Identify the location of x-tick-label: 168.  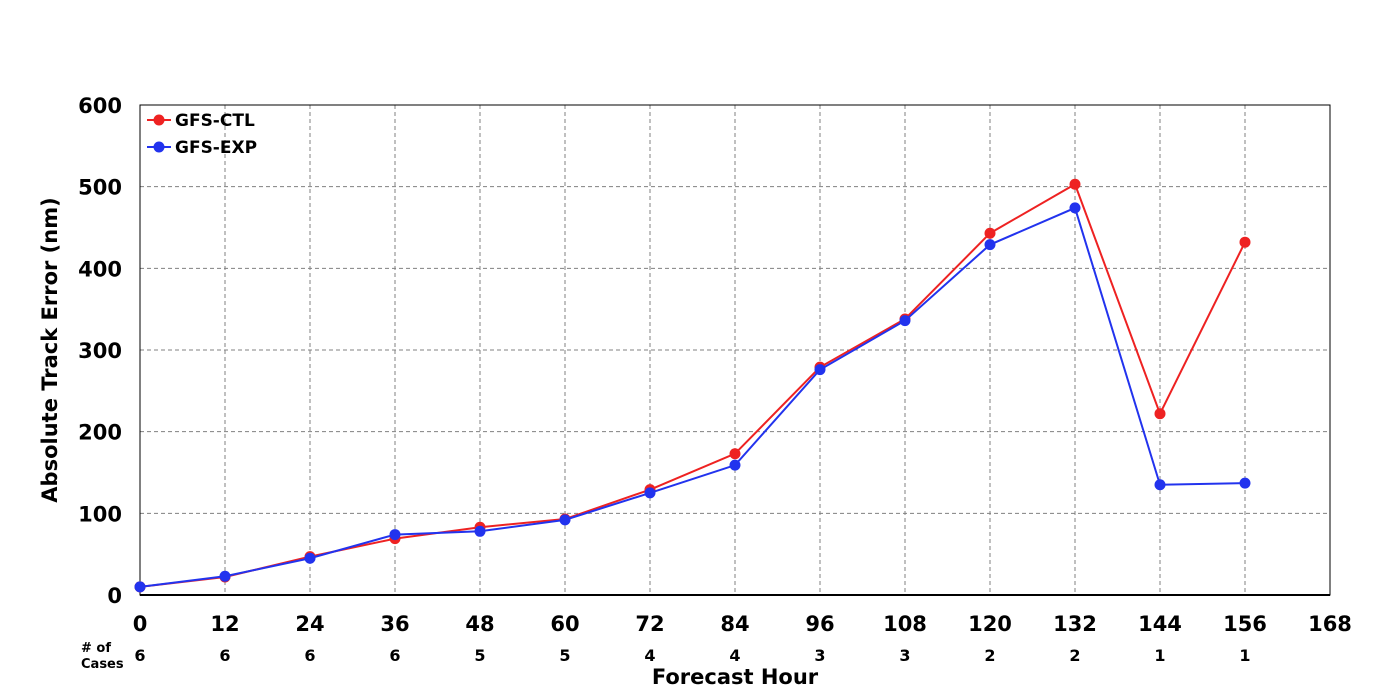
(1330, 624).